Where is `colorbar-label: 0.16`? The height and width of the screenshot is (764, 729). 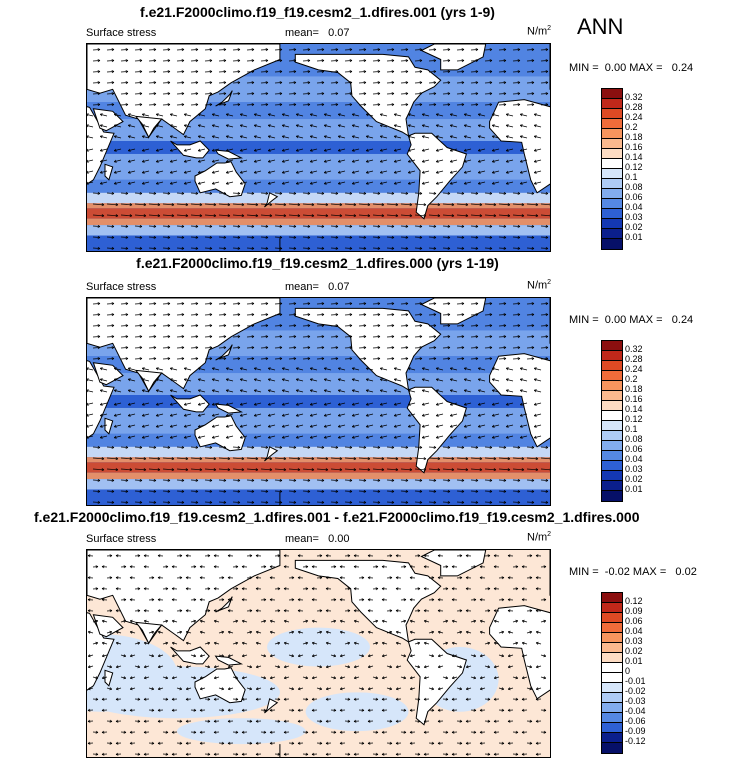
colorbar-label: 0.16 is located at coordinates (634, 147).